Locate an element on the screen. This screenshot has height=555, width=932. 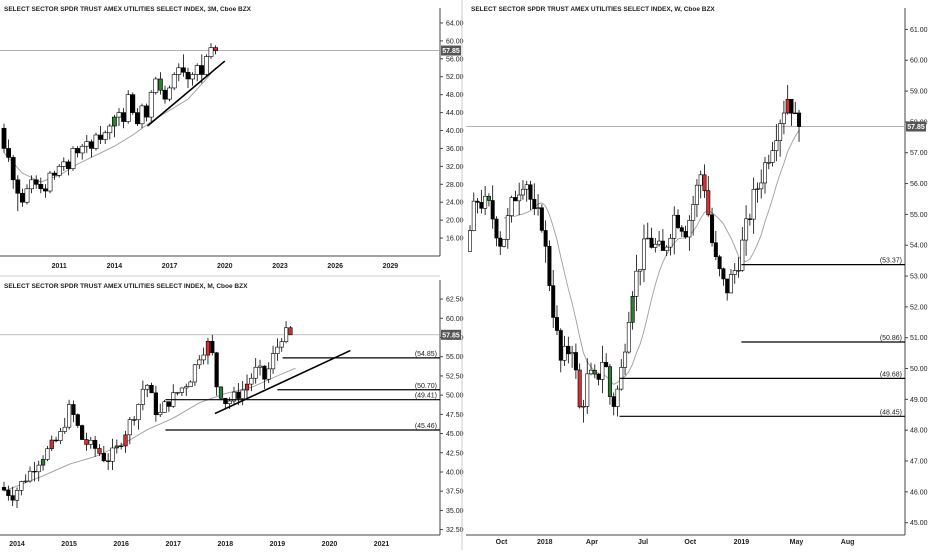
y-tick-label: 52.50 is located at coordinates (455, 376).